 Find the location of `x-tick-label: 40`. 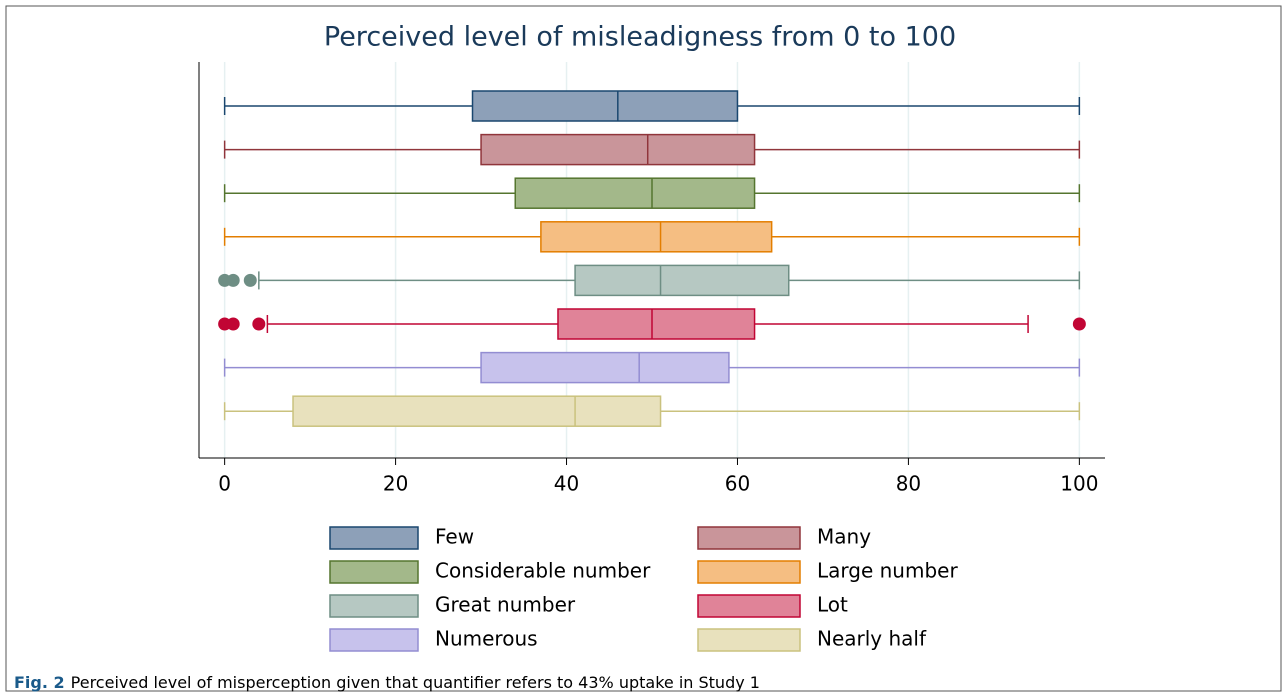

x-tick-label: 40 is located at coordinates (566, 484).